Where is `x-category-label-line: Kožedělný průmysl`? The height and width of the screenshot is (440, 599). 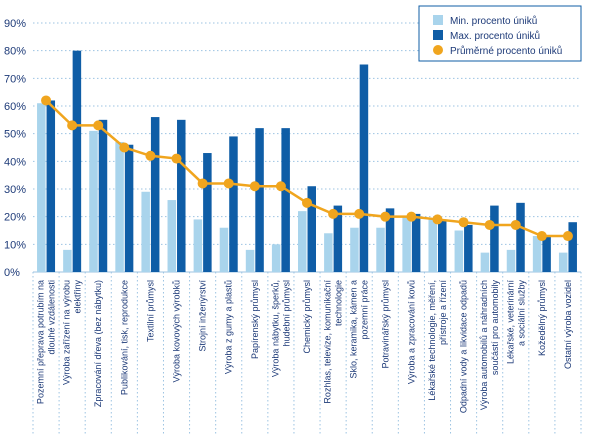
x-category-label-line: Kožedělný průmysl is located at coordinates (542, 318).